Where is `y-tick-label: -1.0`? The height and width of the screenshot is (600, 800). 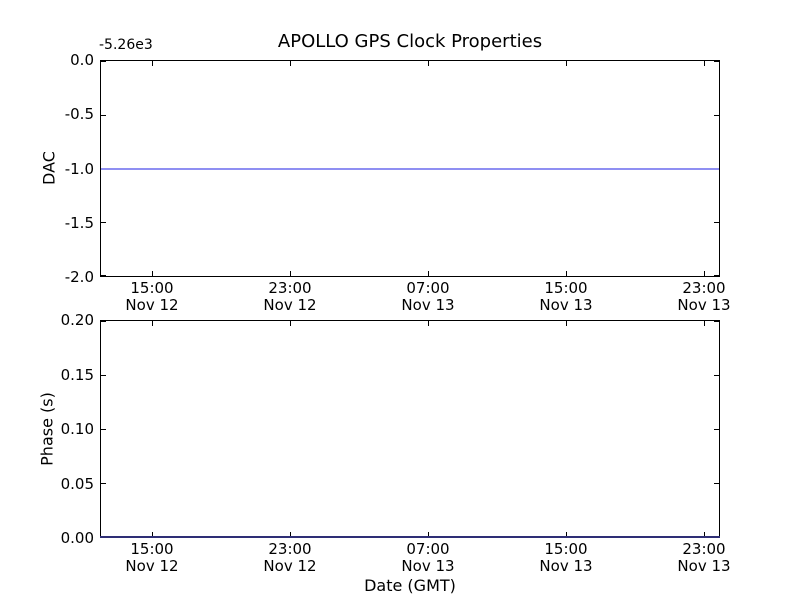
y-tick-label: -1.0 is located at coordinates (79, 169).